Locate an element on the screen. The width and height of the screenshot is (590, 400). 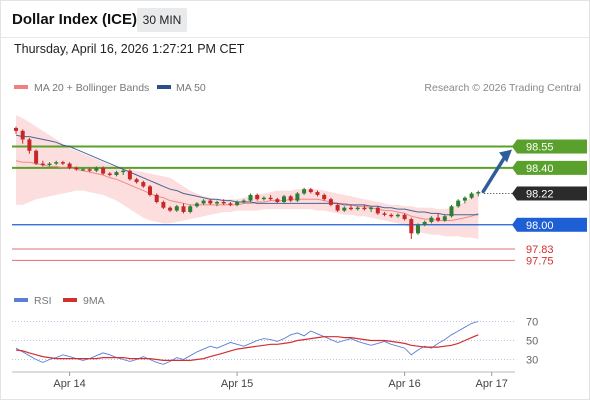
header-bar: Dollar Index (ICE) 30 MIN is located at coordinates (295, 19).